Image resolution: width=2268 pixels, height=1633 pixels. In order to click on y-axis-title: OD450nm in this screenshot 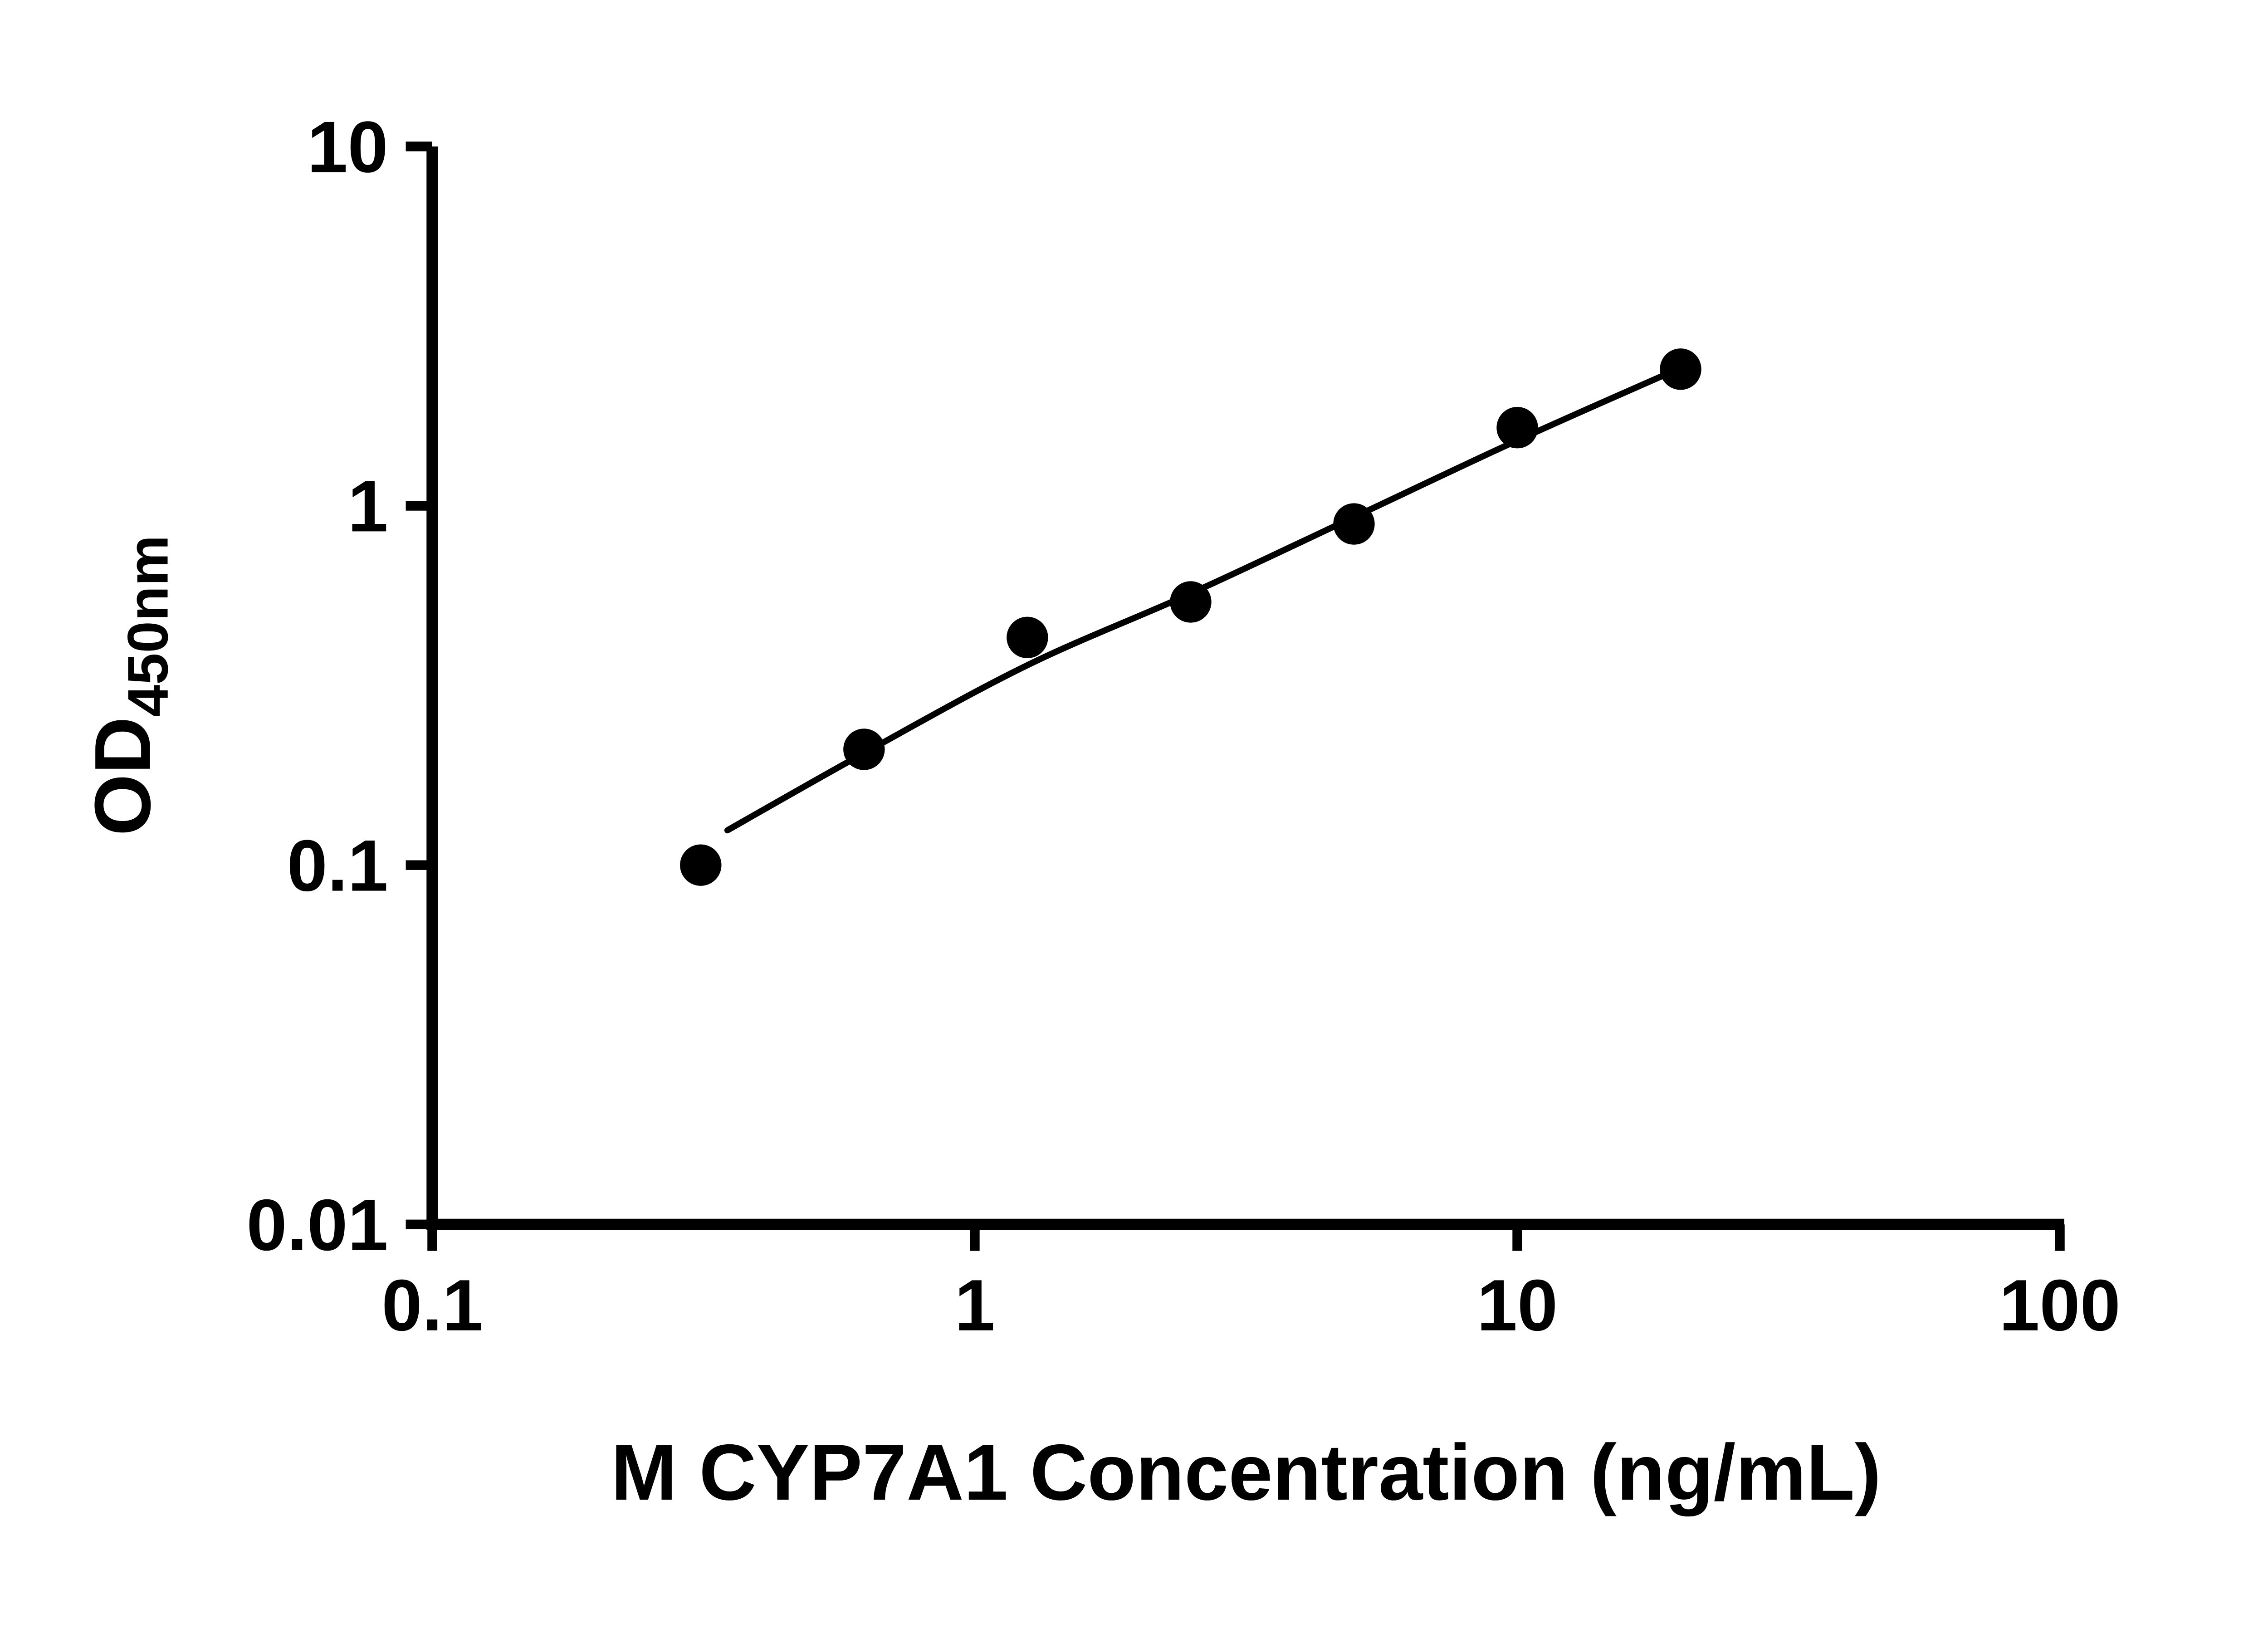, I will do `click(130, 685)`.